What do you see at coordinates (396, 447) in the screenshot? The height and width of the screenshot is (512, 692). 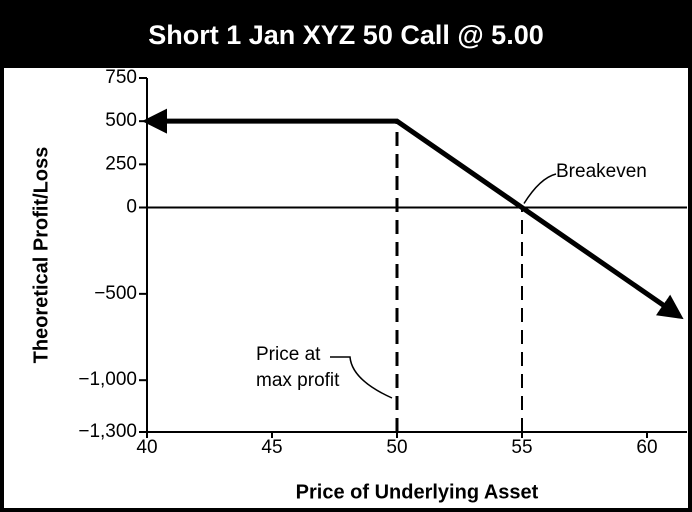 I see `x-tick-label: 50` at bounding box center [396, 447].